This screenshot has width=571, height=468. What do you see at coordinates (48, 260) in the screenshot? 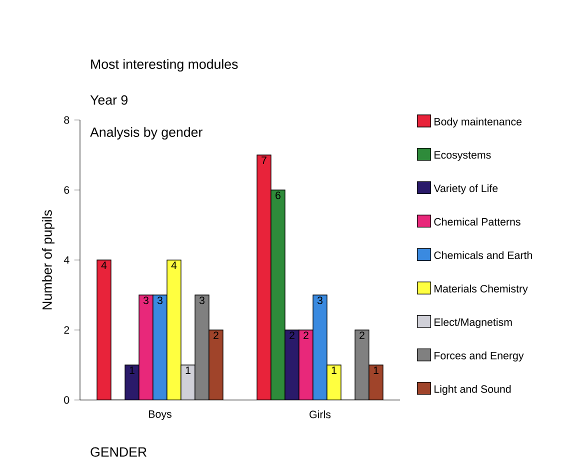
I see `y-axis-title: Number of pupils` at bounding box center [48, 260].